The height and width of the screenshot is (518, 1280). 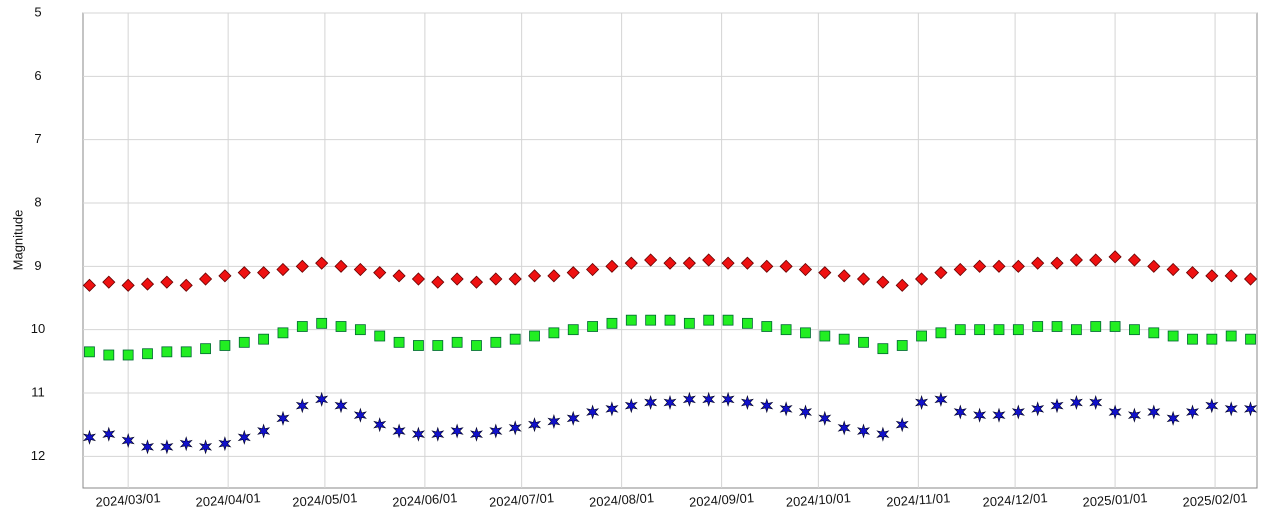 What do you see at coordinates (722, 500) in the screenshot?
I see `x-tick-label: 2024/09/01` at bounding box center [722, 500].